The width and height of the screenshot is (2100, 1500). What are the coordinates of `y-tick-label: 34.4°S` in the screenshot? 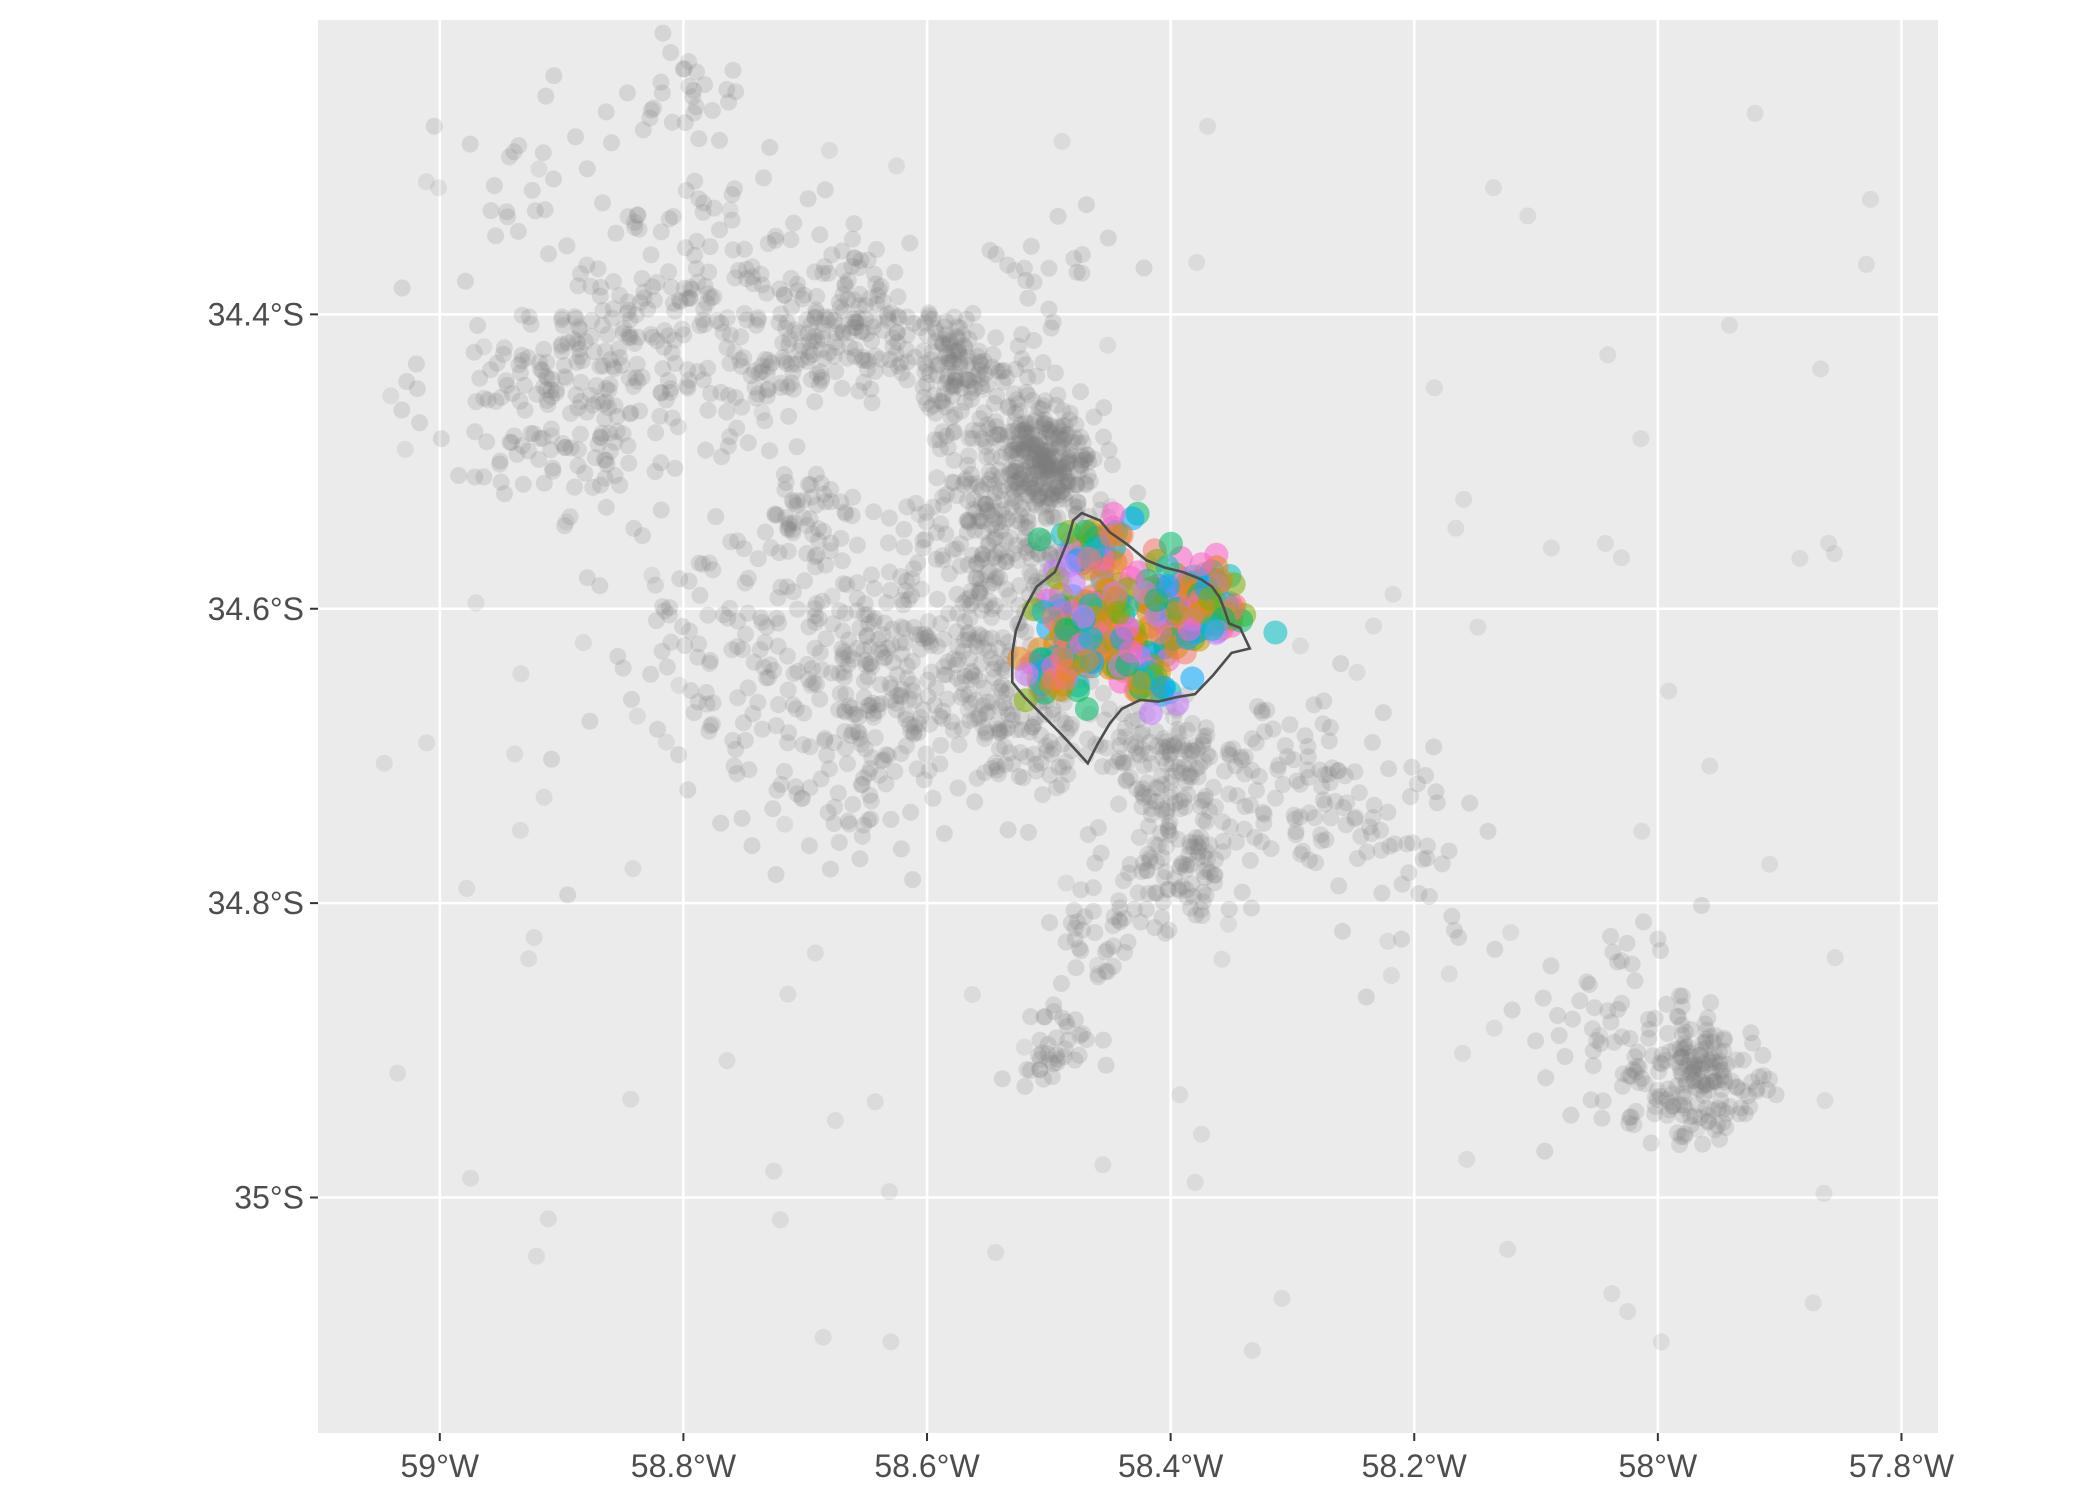 It's located at (256, 314).